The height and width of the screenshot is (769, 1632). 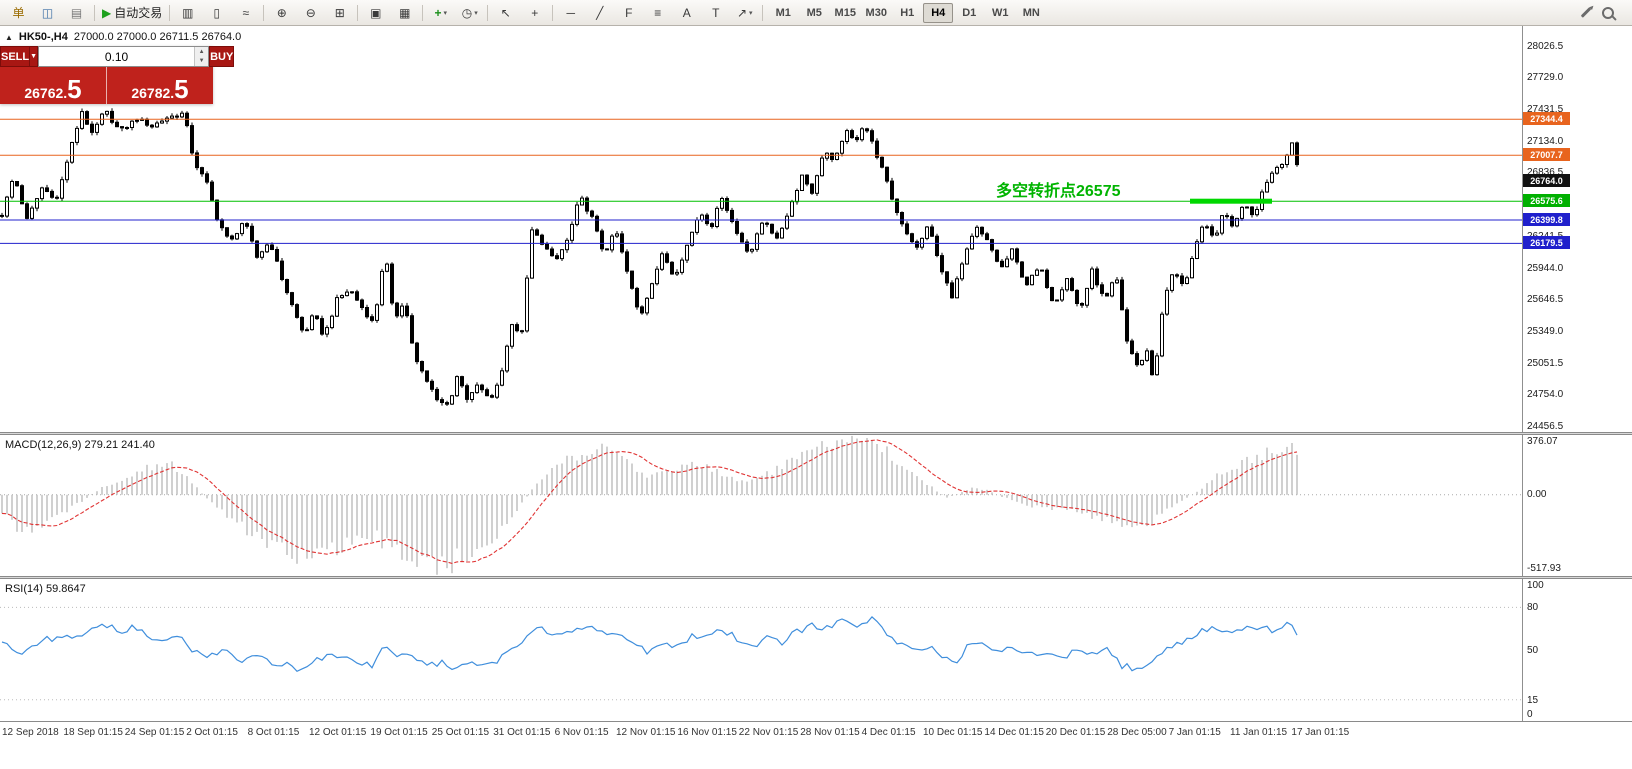 What do you see at coordinates (245, 13) in the screenshot?
I see `line-chart-button: ≈` at bounding box center [245, 13].